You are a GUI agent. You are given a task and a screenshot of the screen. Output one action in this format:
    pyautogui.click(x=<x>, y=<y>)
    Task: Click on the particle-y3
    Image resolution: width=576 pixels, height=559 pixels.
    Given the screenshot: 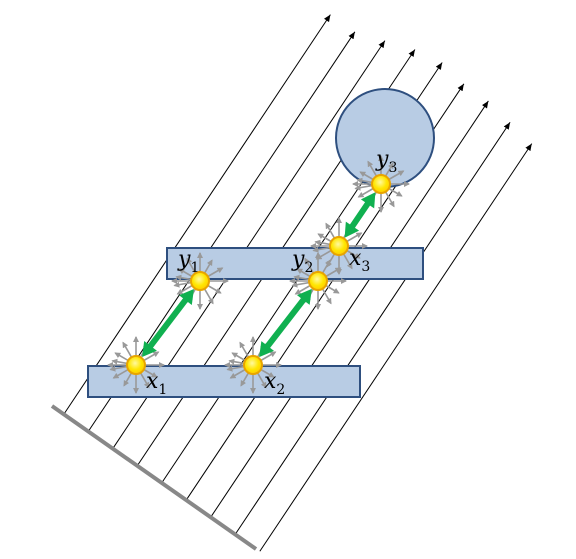 What is the action you would take?
    pyautogui.click(x=381, y=184)
    